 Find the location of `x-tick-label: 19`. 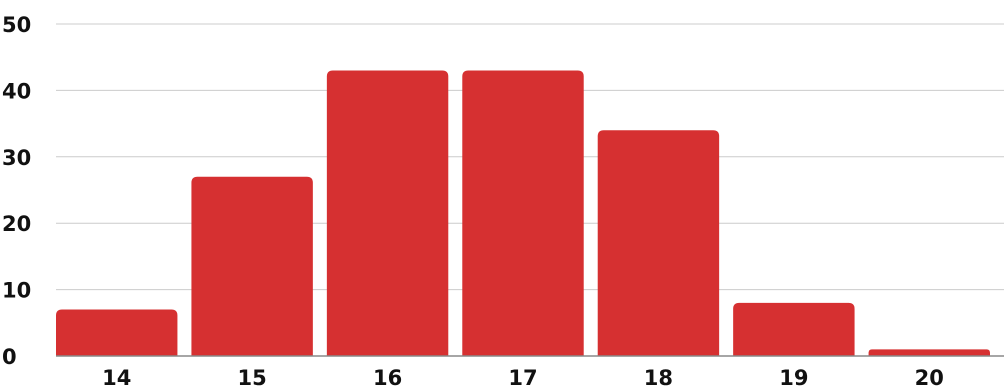

x-tick-label: 19 is located at coordinates (793, 376).